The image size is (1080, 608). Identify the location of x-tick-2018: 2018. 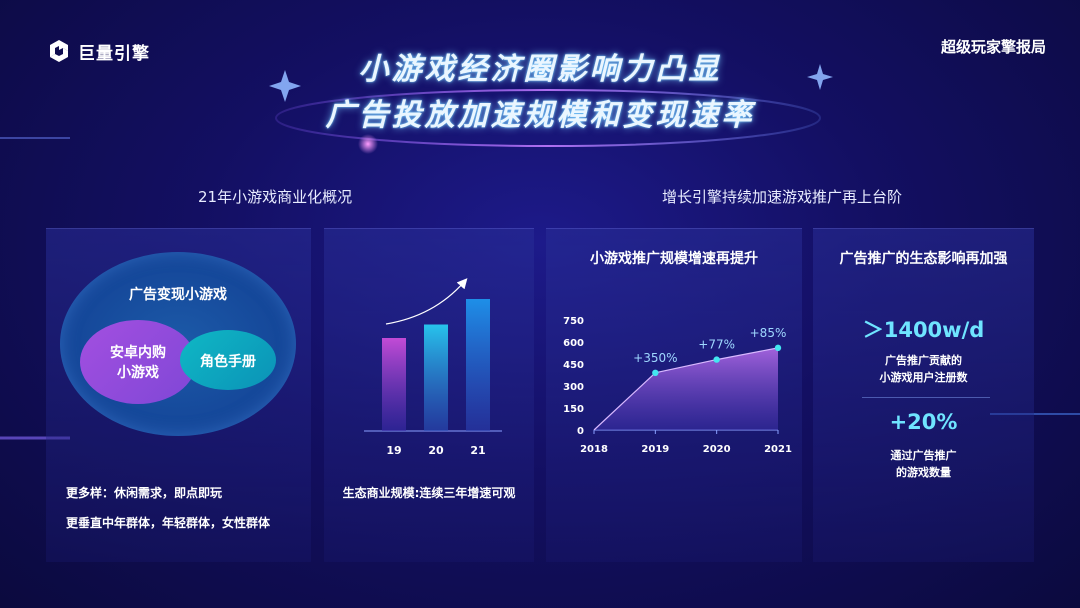
(594, 449).